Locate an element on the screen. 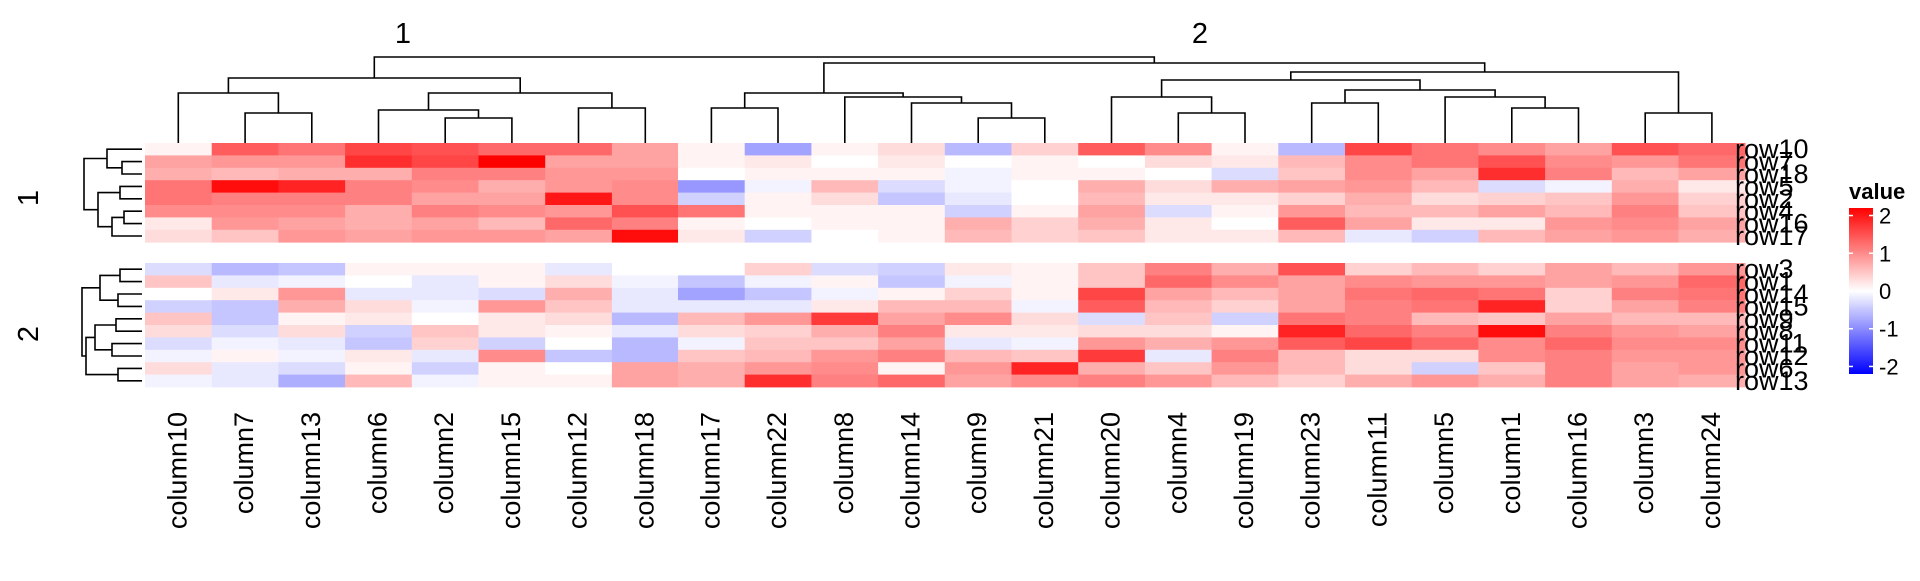 This screenshot has height=581, width=1920. row-label: row2 is located at coordinates (1764, 199).